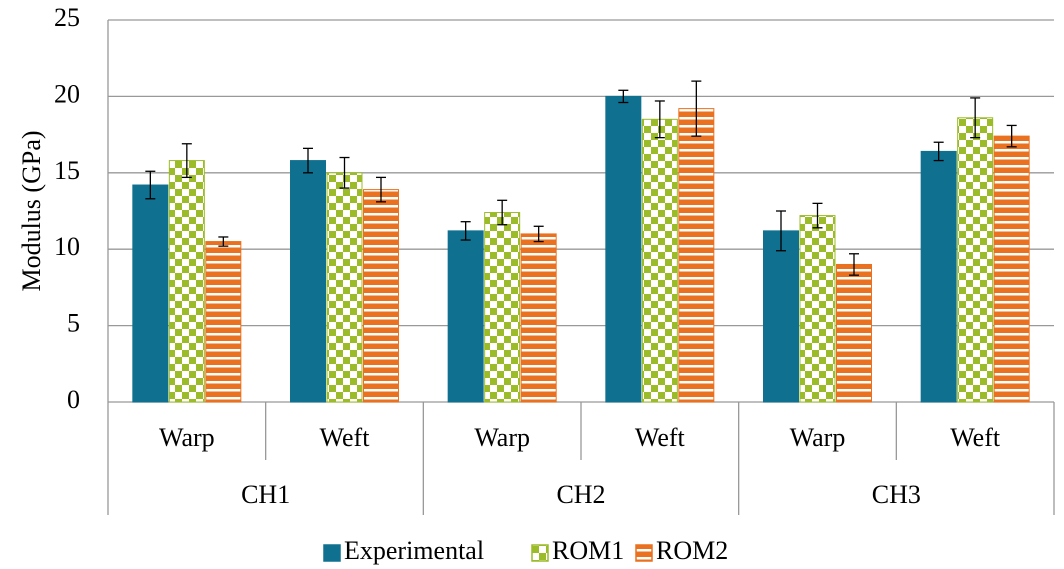  I want to click on y-tick-label: 15, so click(67, 170).